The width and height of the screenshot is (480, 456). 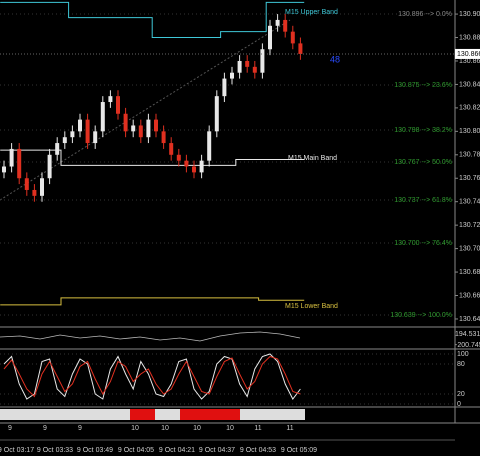 What do you see at coordinates (311, 12) in the screenshot?
I see `band-label: M15 Upper Band` at bounding box center [311, 12].